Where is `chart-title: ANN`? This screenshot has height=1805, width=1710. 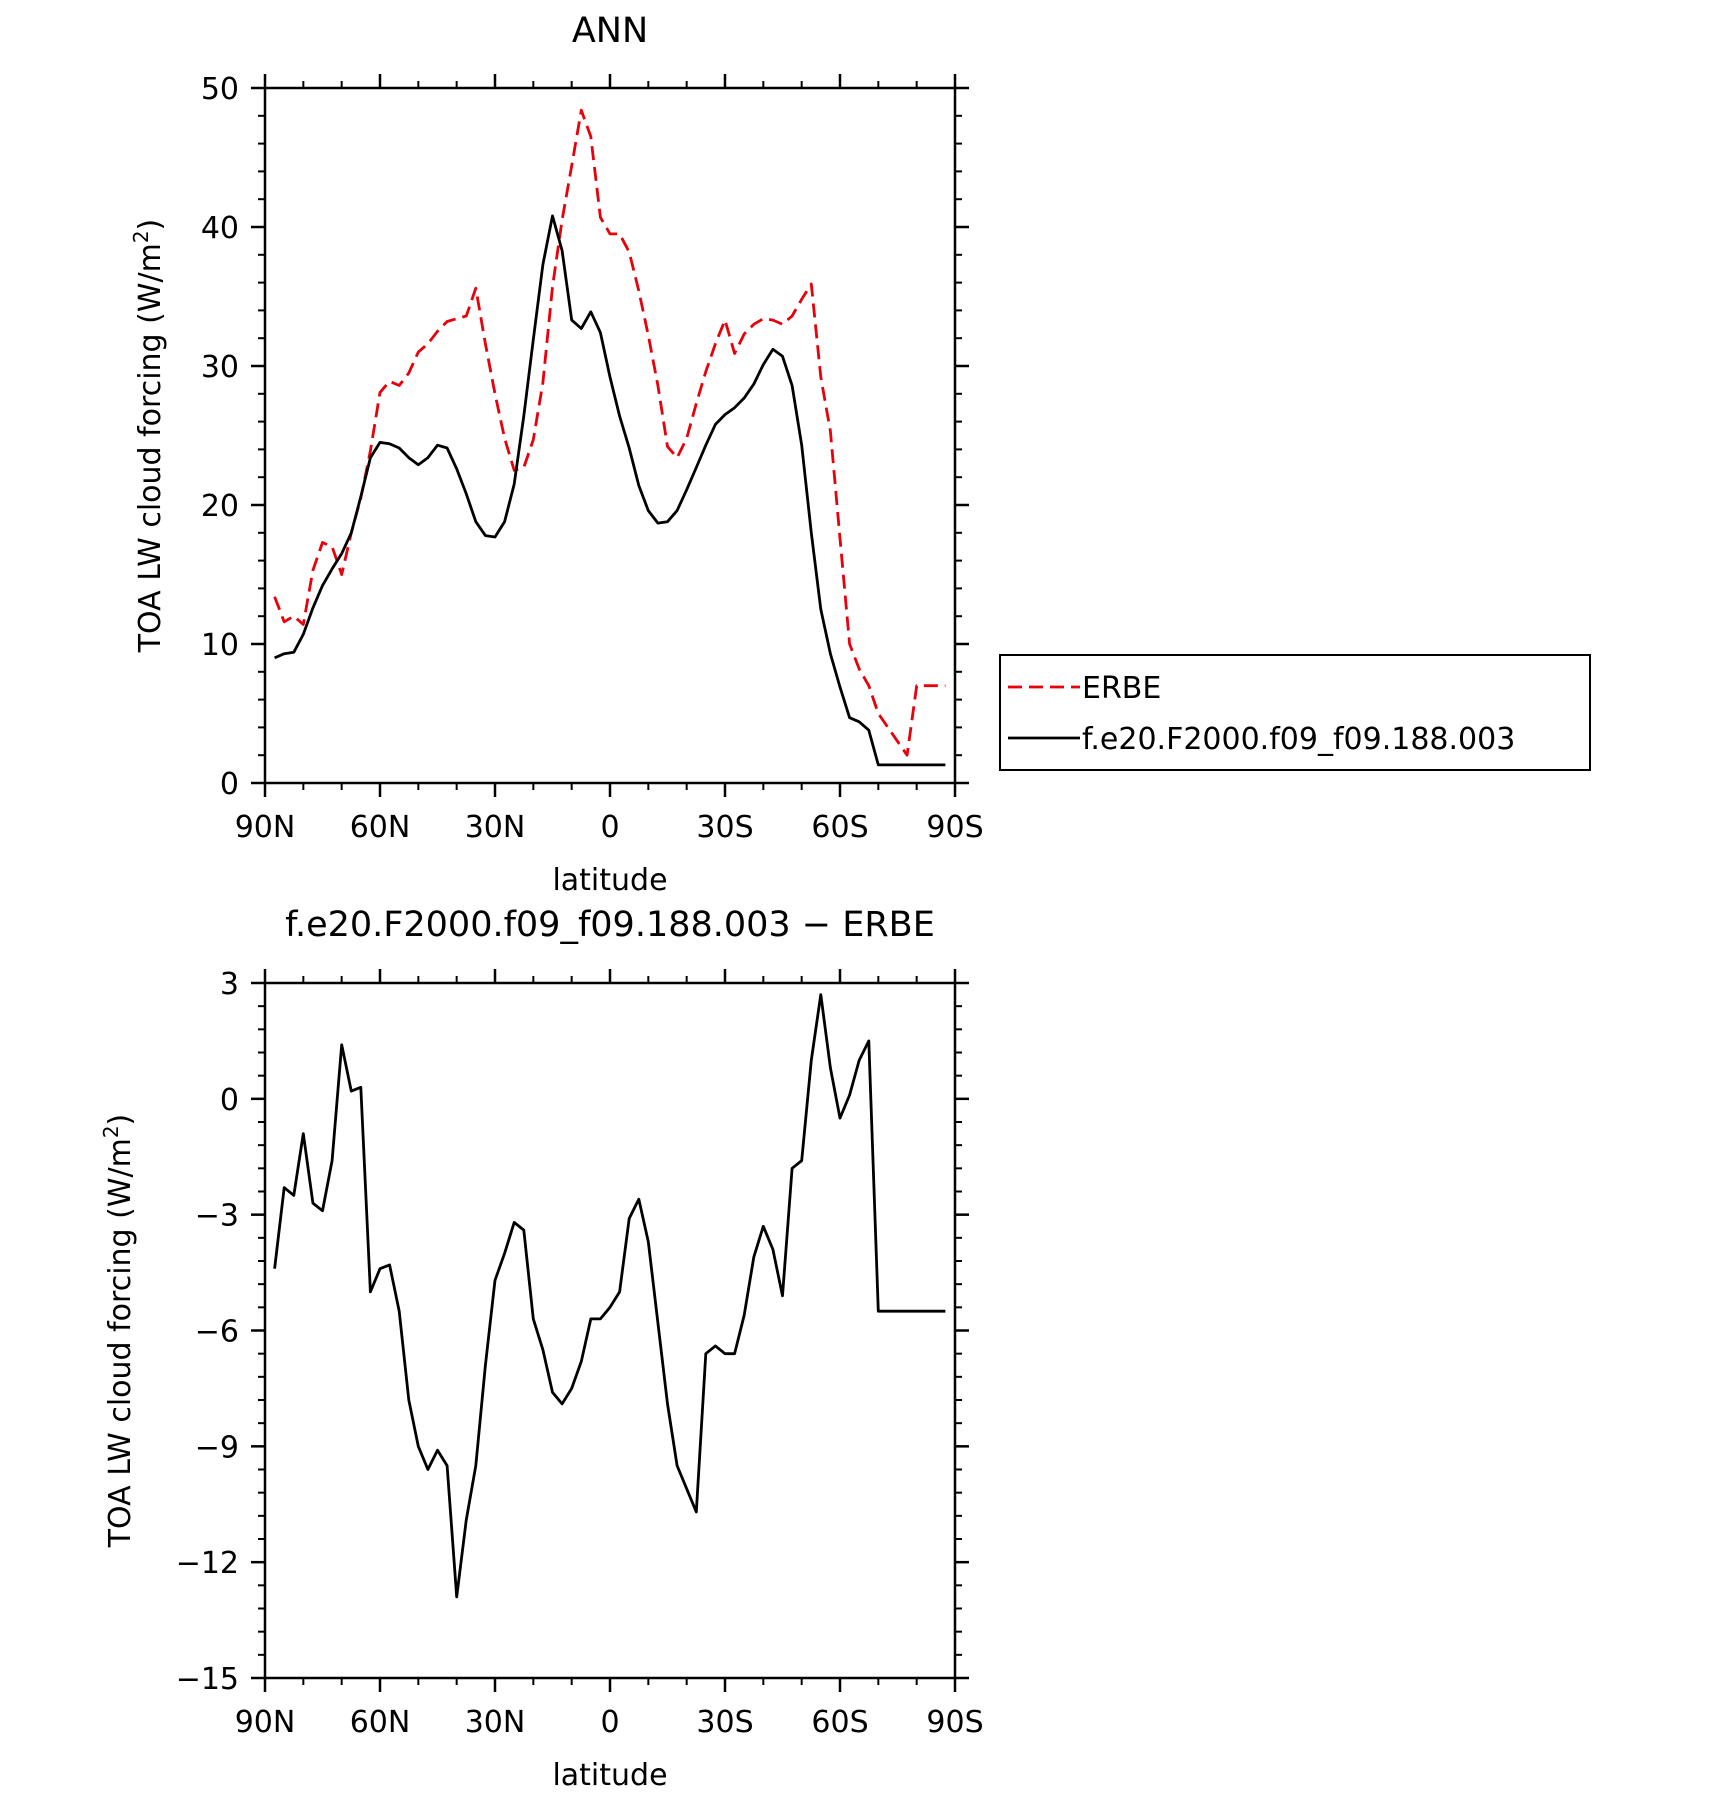
chart-title: ANN is located at coordinates (610, 31).